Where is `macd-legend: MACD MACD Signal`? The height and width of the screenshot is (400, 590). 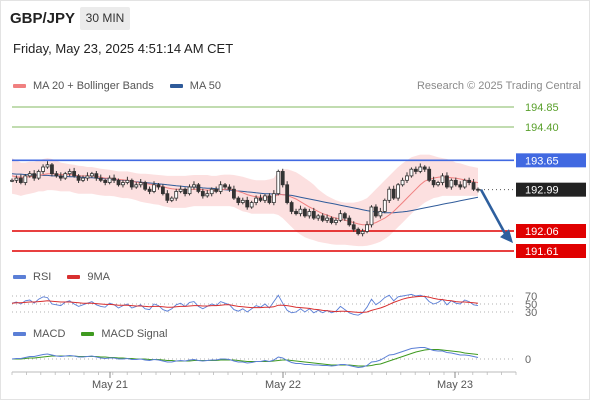 macd-legend: MACD MACD Signal is located at coordinates (90, 334).